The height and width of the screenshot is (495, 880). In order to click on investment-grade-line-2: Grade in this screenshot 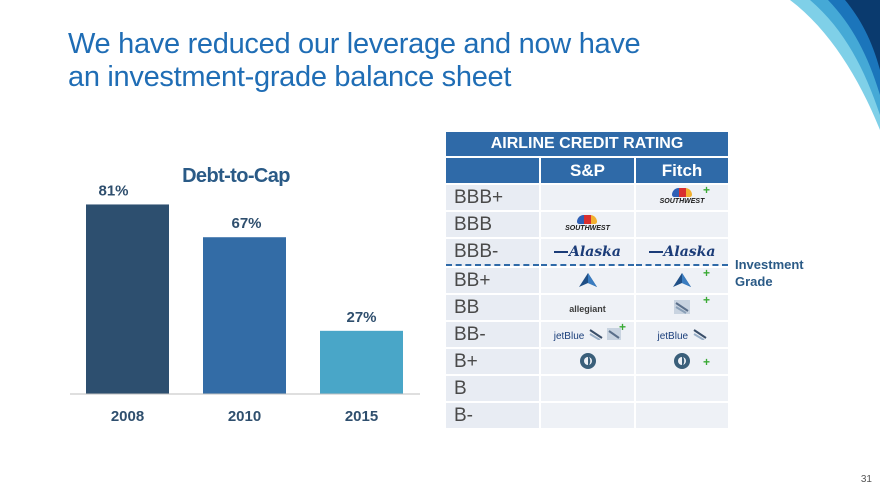, I will do `click(754, 281)`.